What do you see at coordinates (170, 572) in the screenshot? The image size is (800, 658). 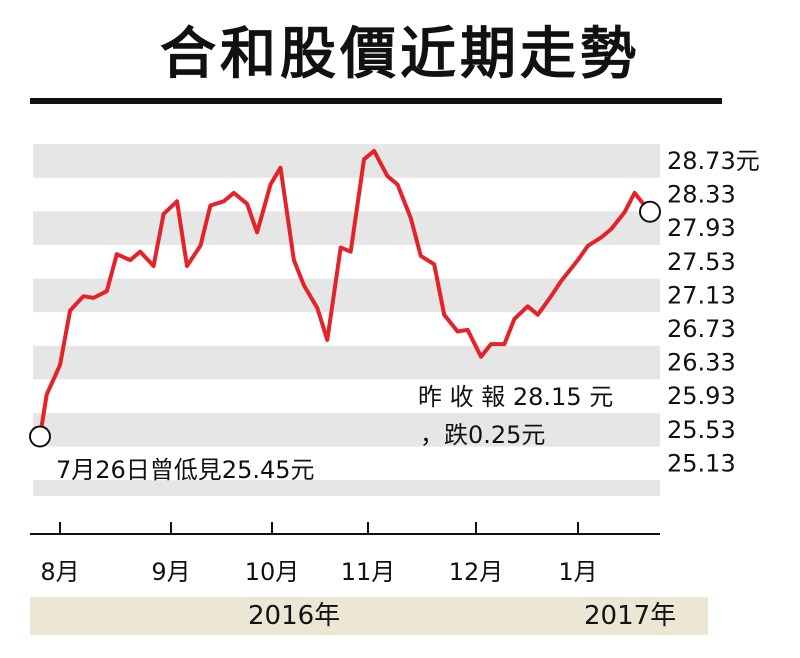 I see `x-tick-label: 9月` at bounding box center [170, 572].